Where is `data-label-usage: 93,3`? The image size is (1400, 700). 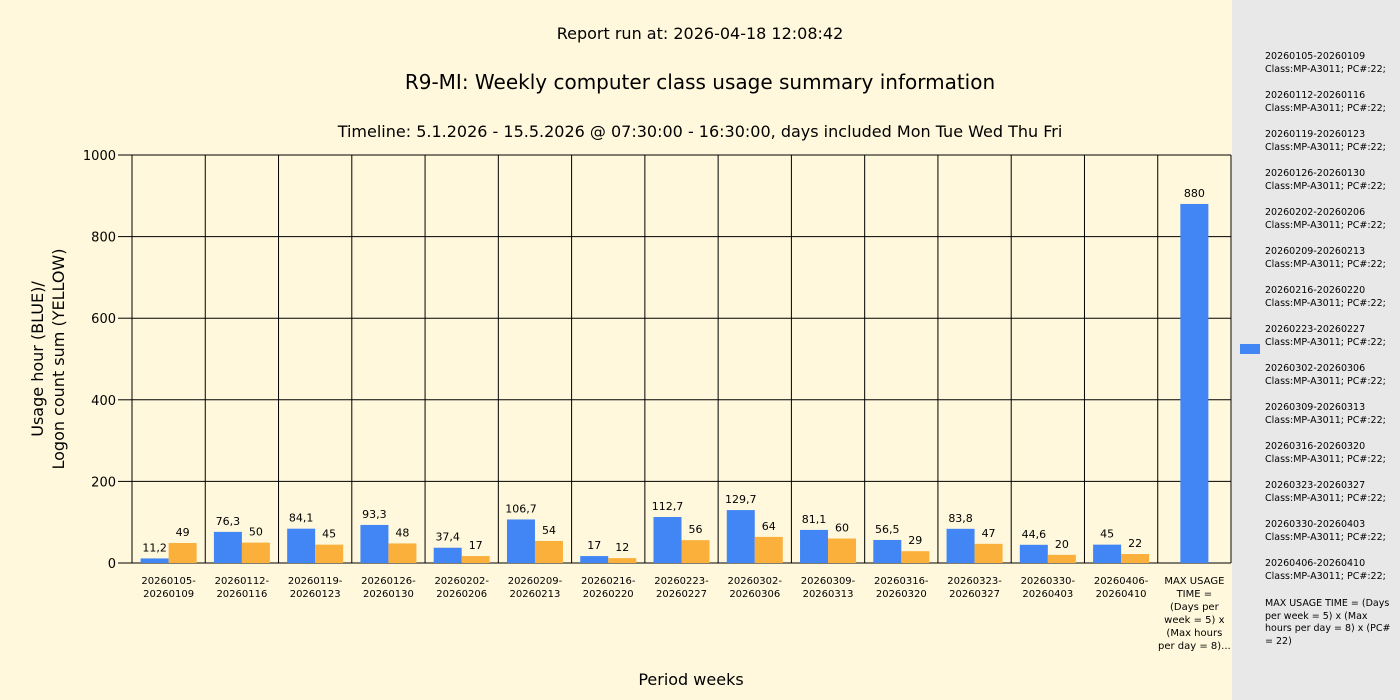 data-label-usage: 93,3 is located at coordinates (374, 514).